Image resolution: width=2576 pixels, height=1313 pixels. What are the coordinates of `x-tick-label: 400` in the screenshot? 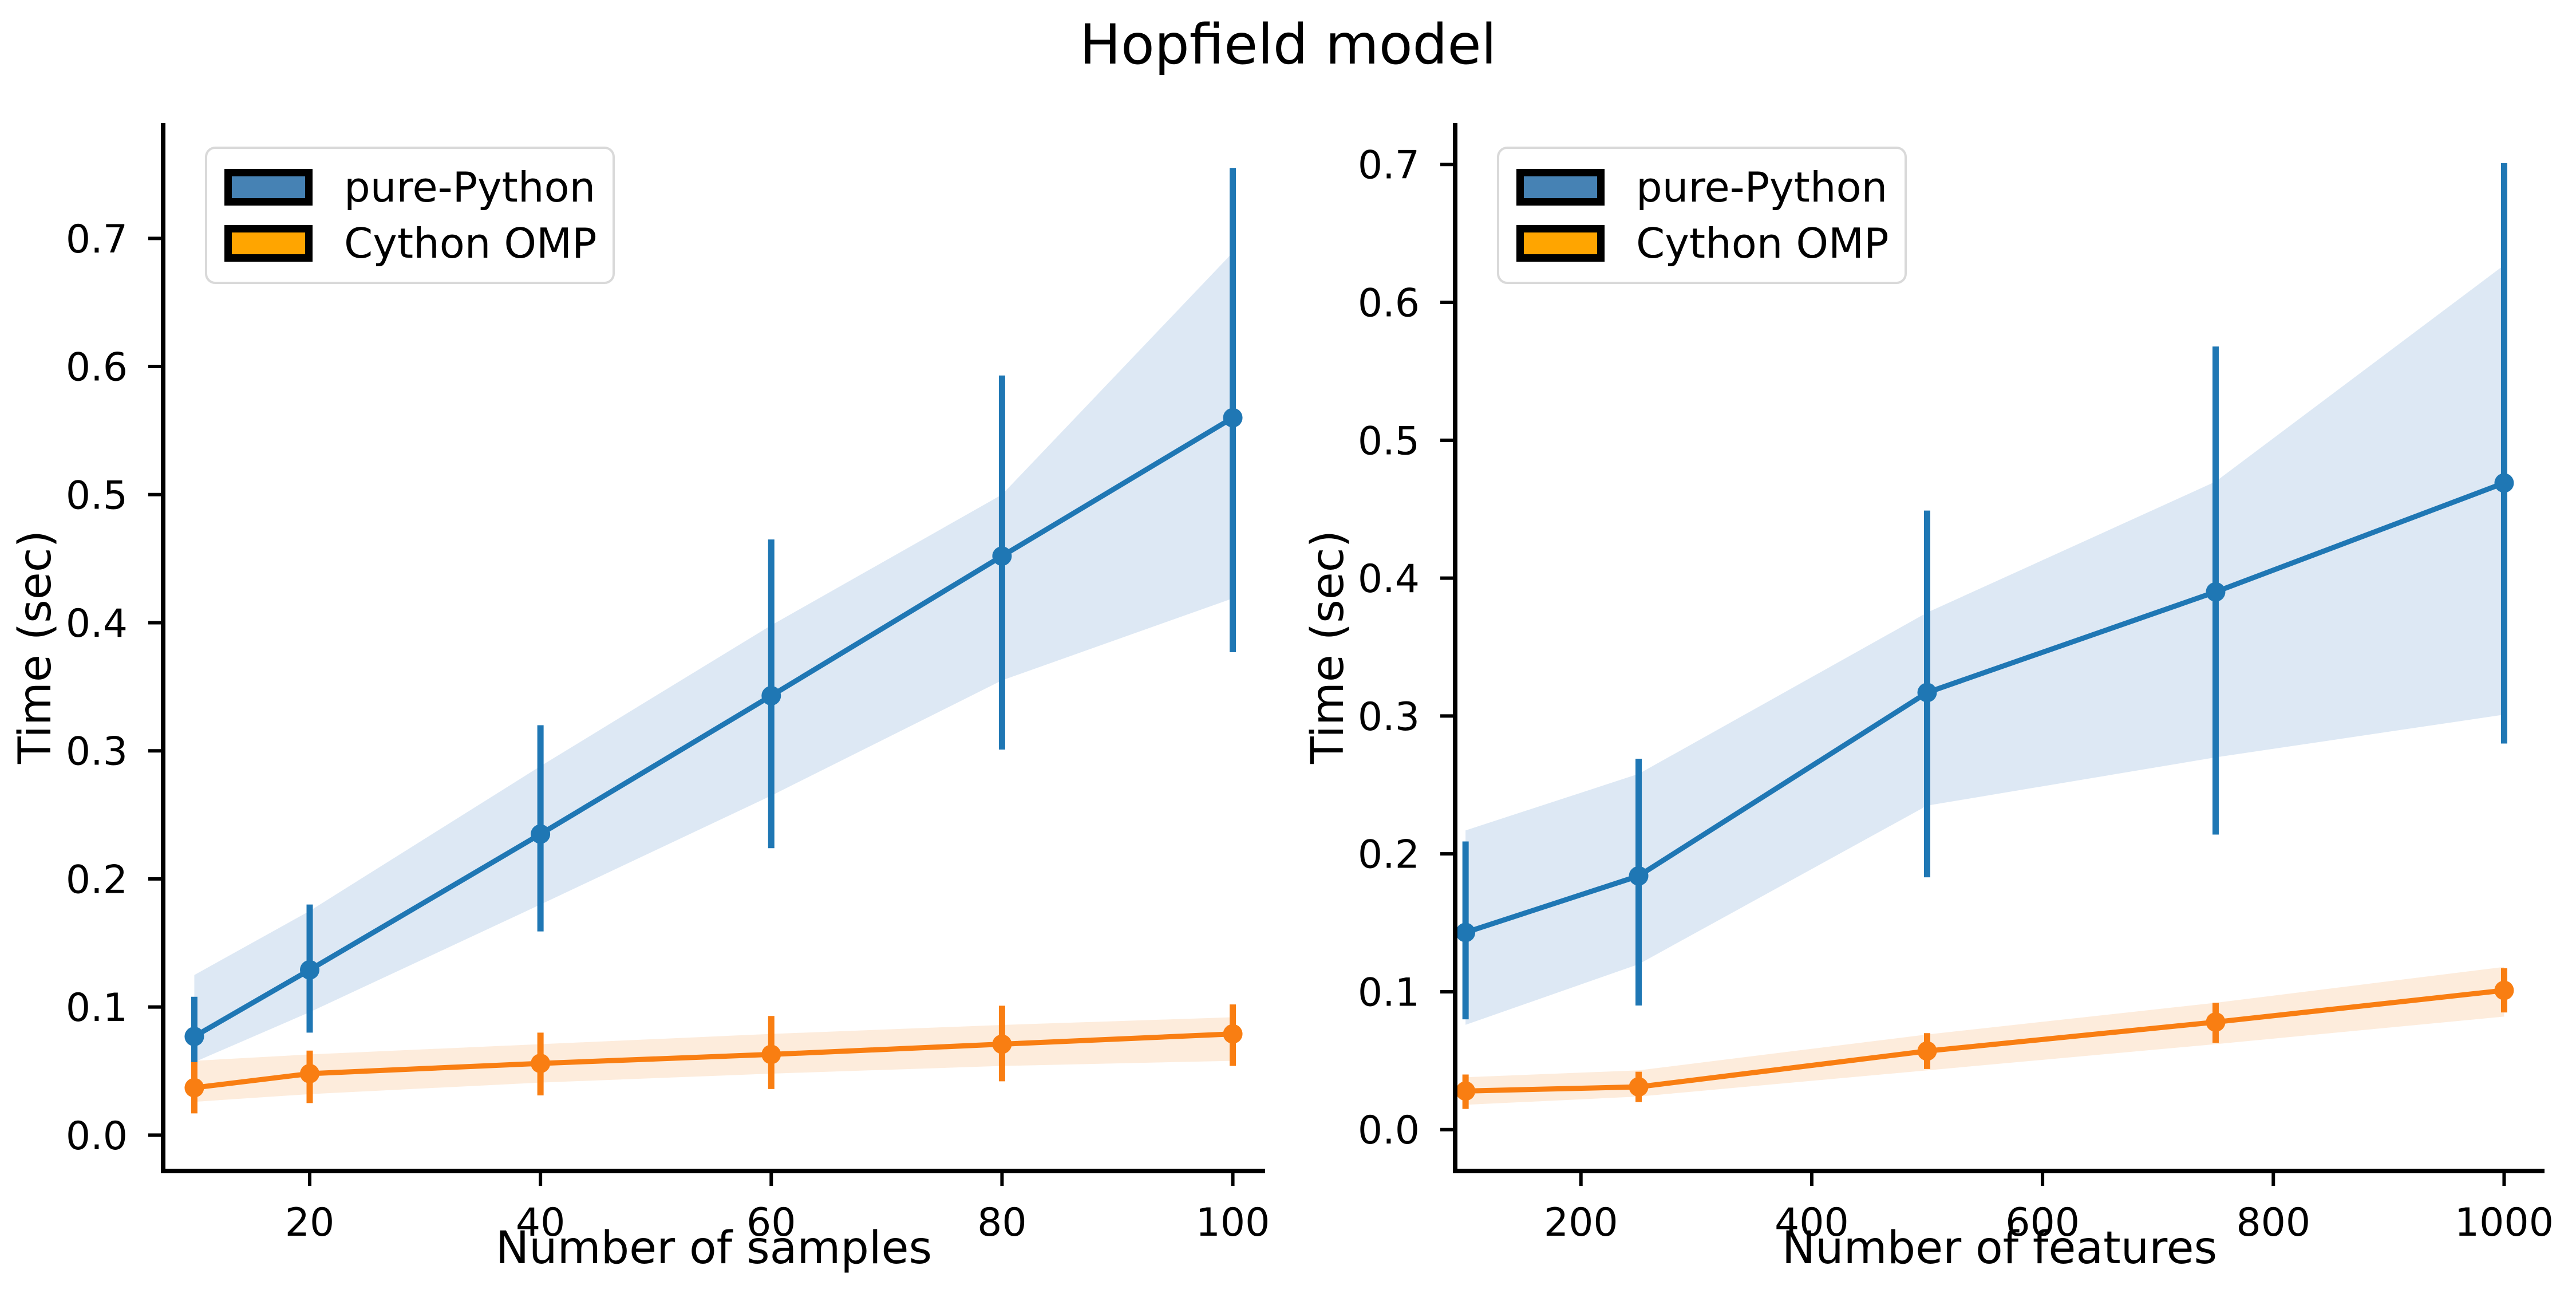 It's located at (1812, 1222).